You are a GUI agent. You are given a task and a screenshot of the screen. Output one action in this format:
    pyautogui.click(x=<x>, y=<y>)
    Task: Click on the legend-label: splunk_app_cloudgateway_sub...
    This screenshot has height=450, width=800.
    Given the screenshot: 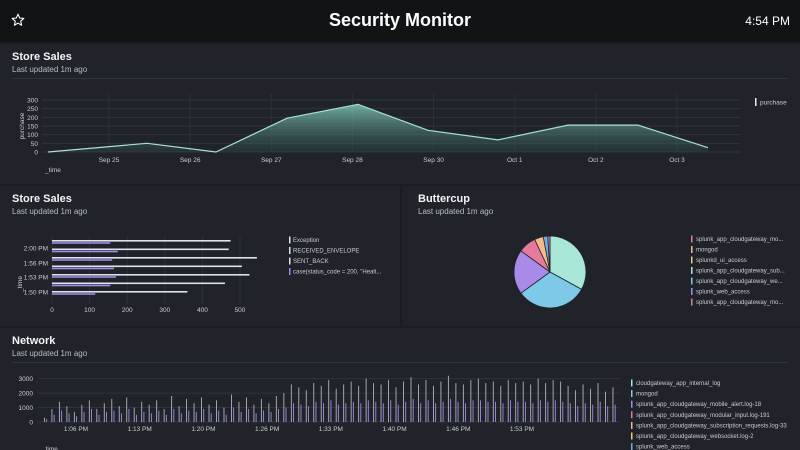 What is the action you would take?
    pyautogui.click(x=740, y=272)
    